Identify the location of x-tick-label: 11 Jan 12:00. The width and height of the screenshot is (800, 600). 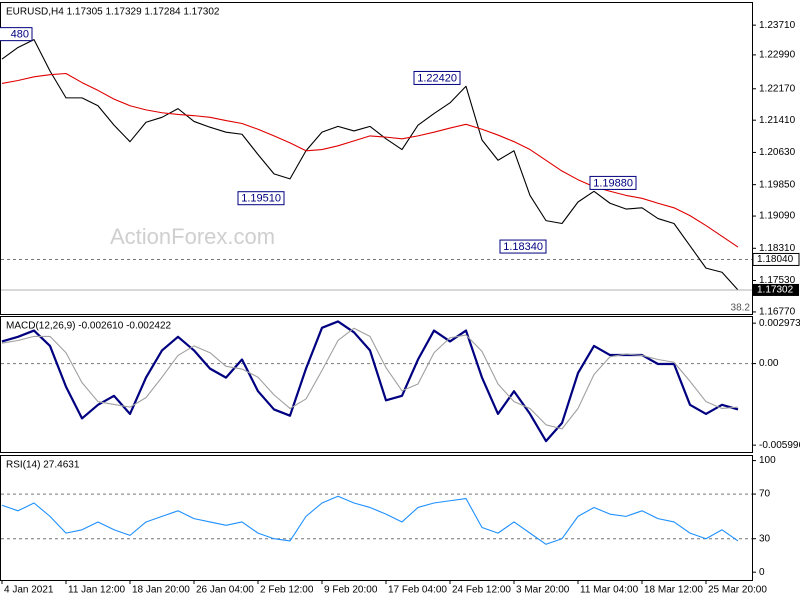
(97, 590).